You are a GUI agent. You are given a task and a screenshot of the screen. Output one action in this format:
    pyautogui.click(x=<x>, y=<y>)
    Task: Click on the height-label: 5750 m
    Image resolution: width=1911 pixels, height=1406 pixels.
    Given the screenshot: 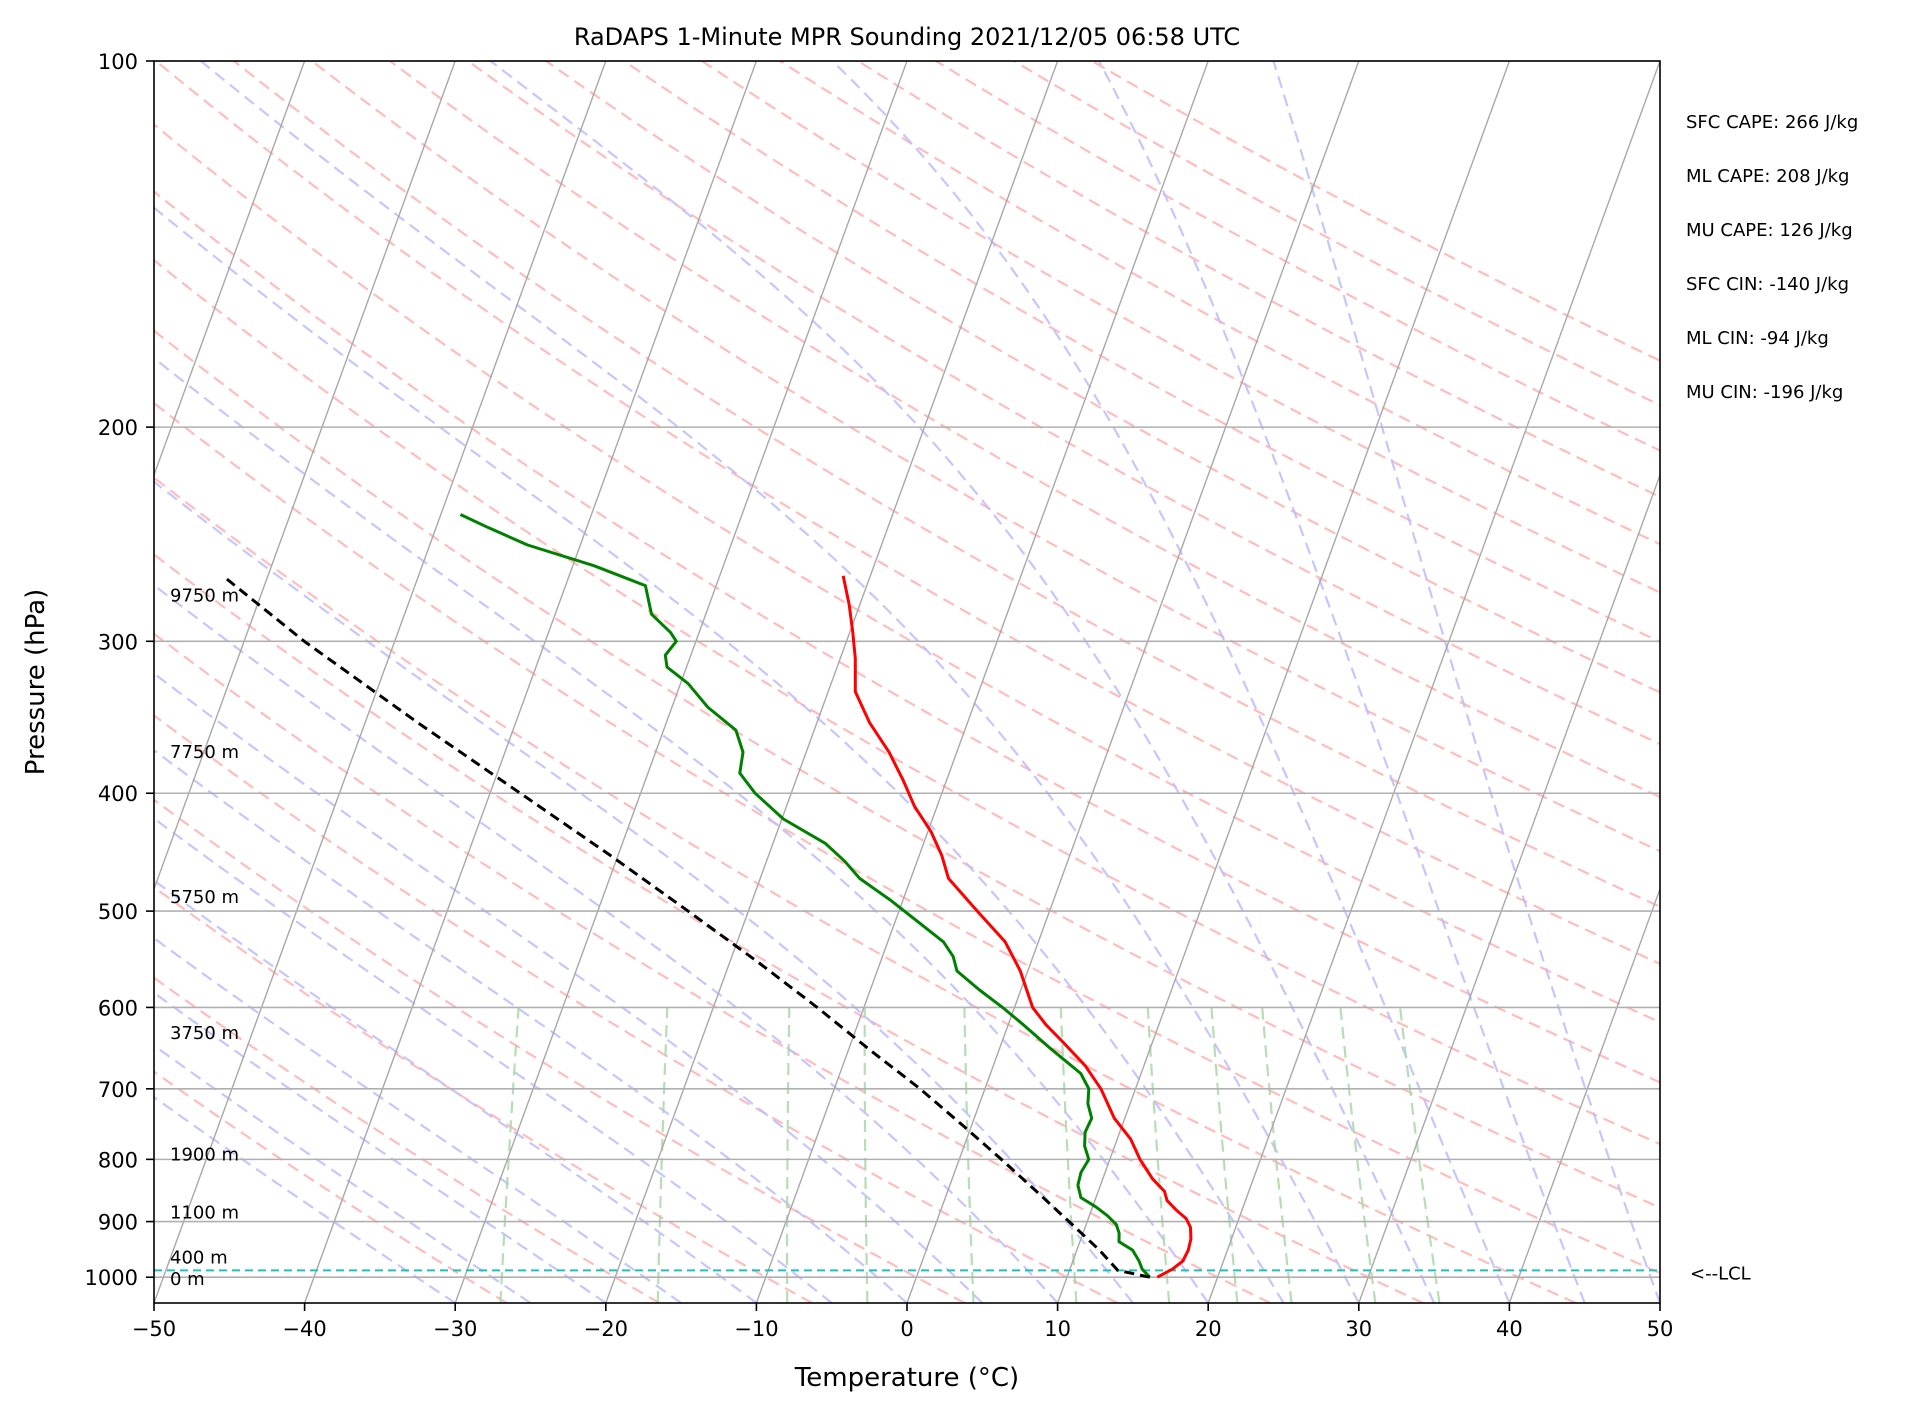 What is the action you would take?
    pyautogui.click(x=204, y=897)
    